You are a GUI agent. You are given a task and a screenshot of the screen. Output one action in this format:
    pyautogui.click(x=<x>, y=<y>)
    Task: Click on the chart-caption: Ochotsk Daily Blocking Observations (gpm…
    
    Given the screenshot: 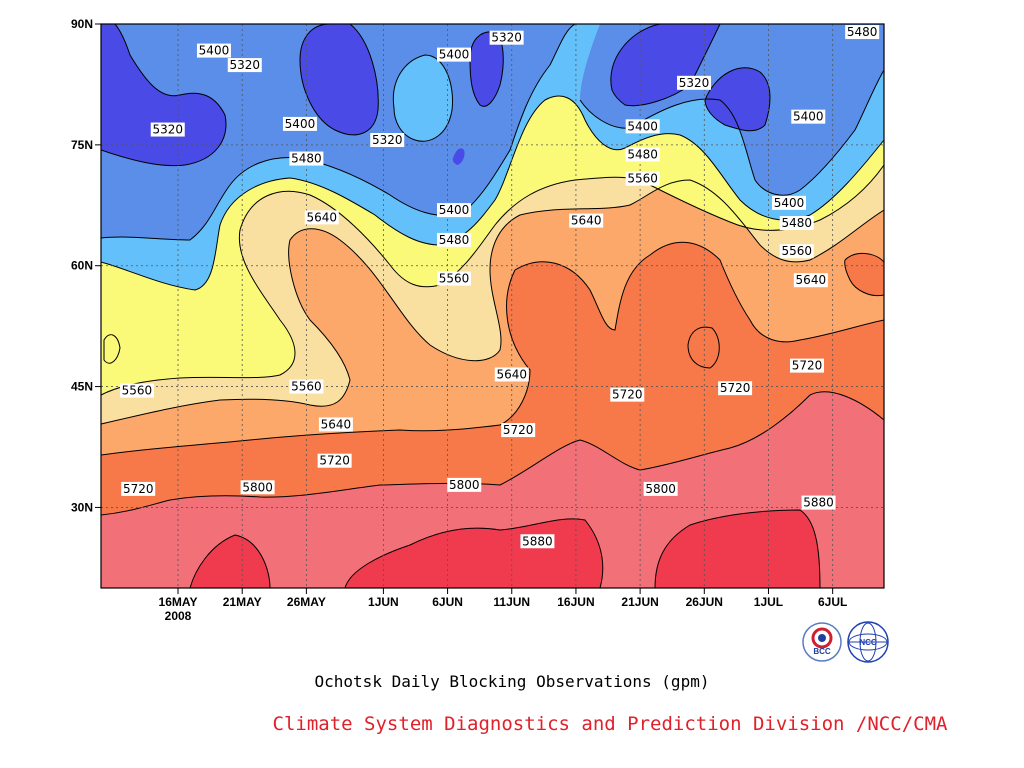 What is the action you would take?
    pyautogui.click(x=512, y=681)
    